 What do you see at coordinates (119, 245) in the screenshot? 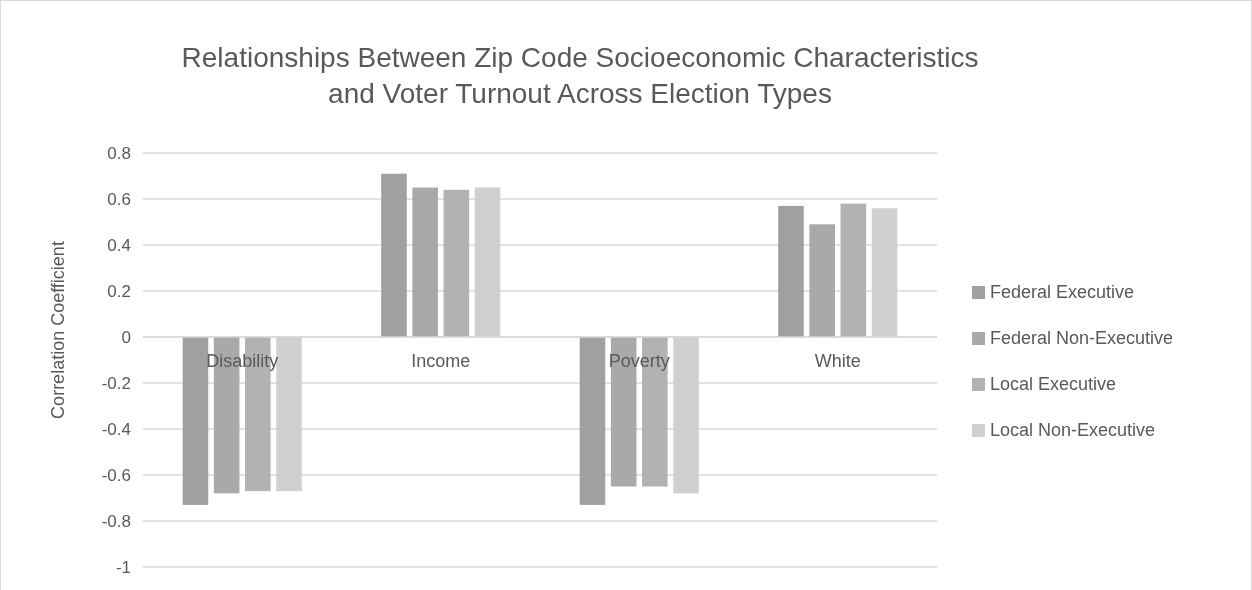
I see `y-tick-label: 0.4` at bounding box center [119, 245].